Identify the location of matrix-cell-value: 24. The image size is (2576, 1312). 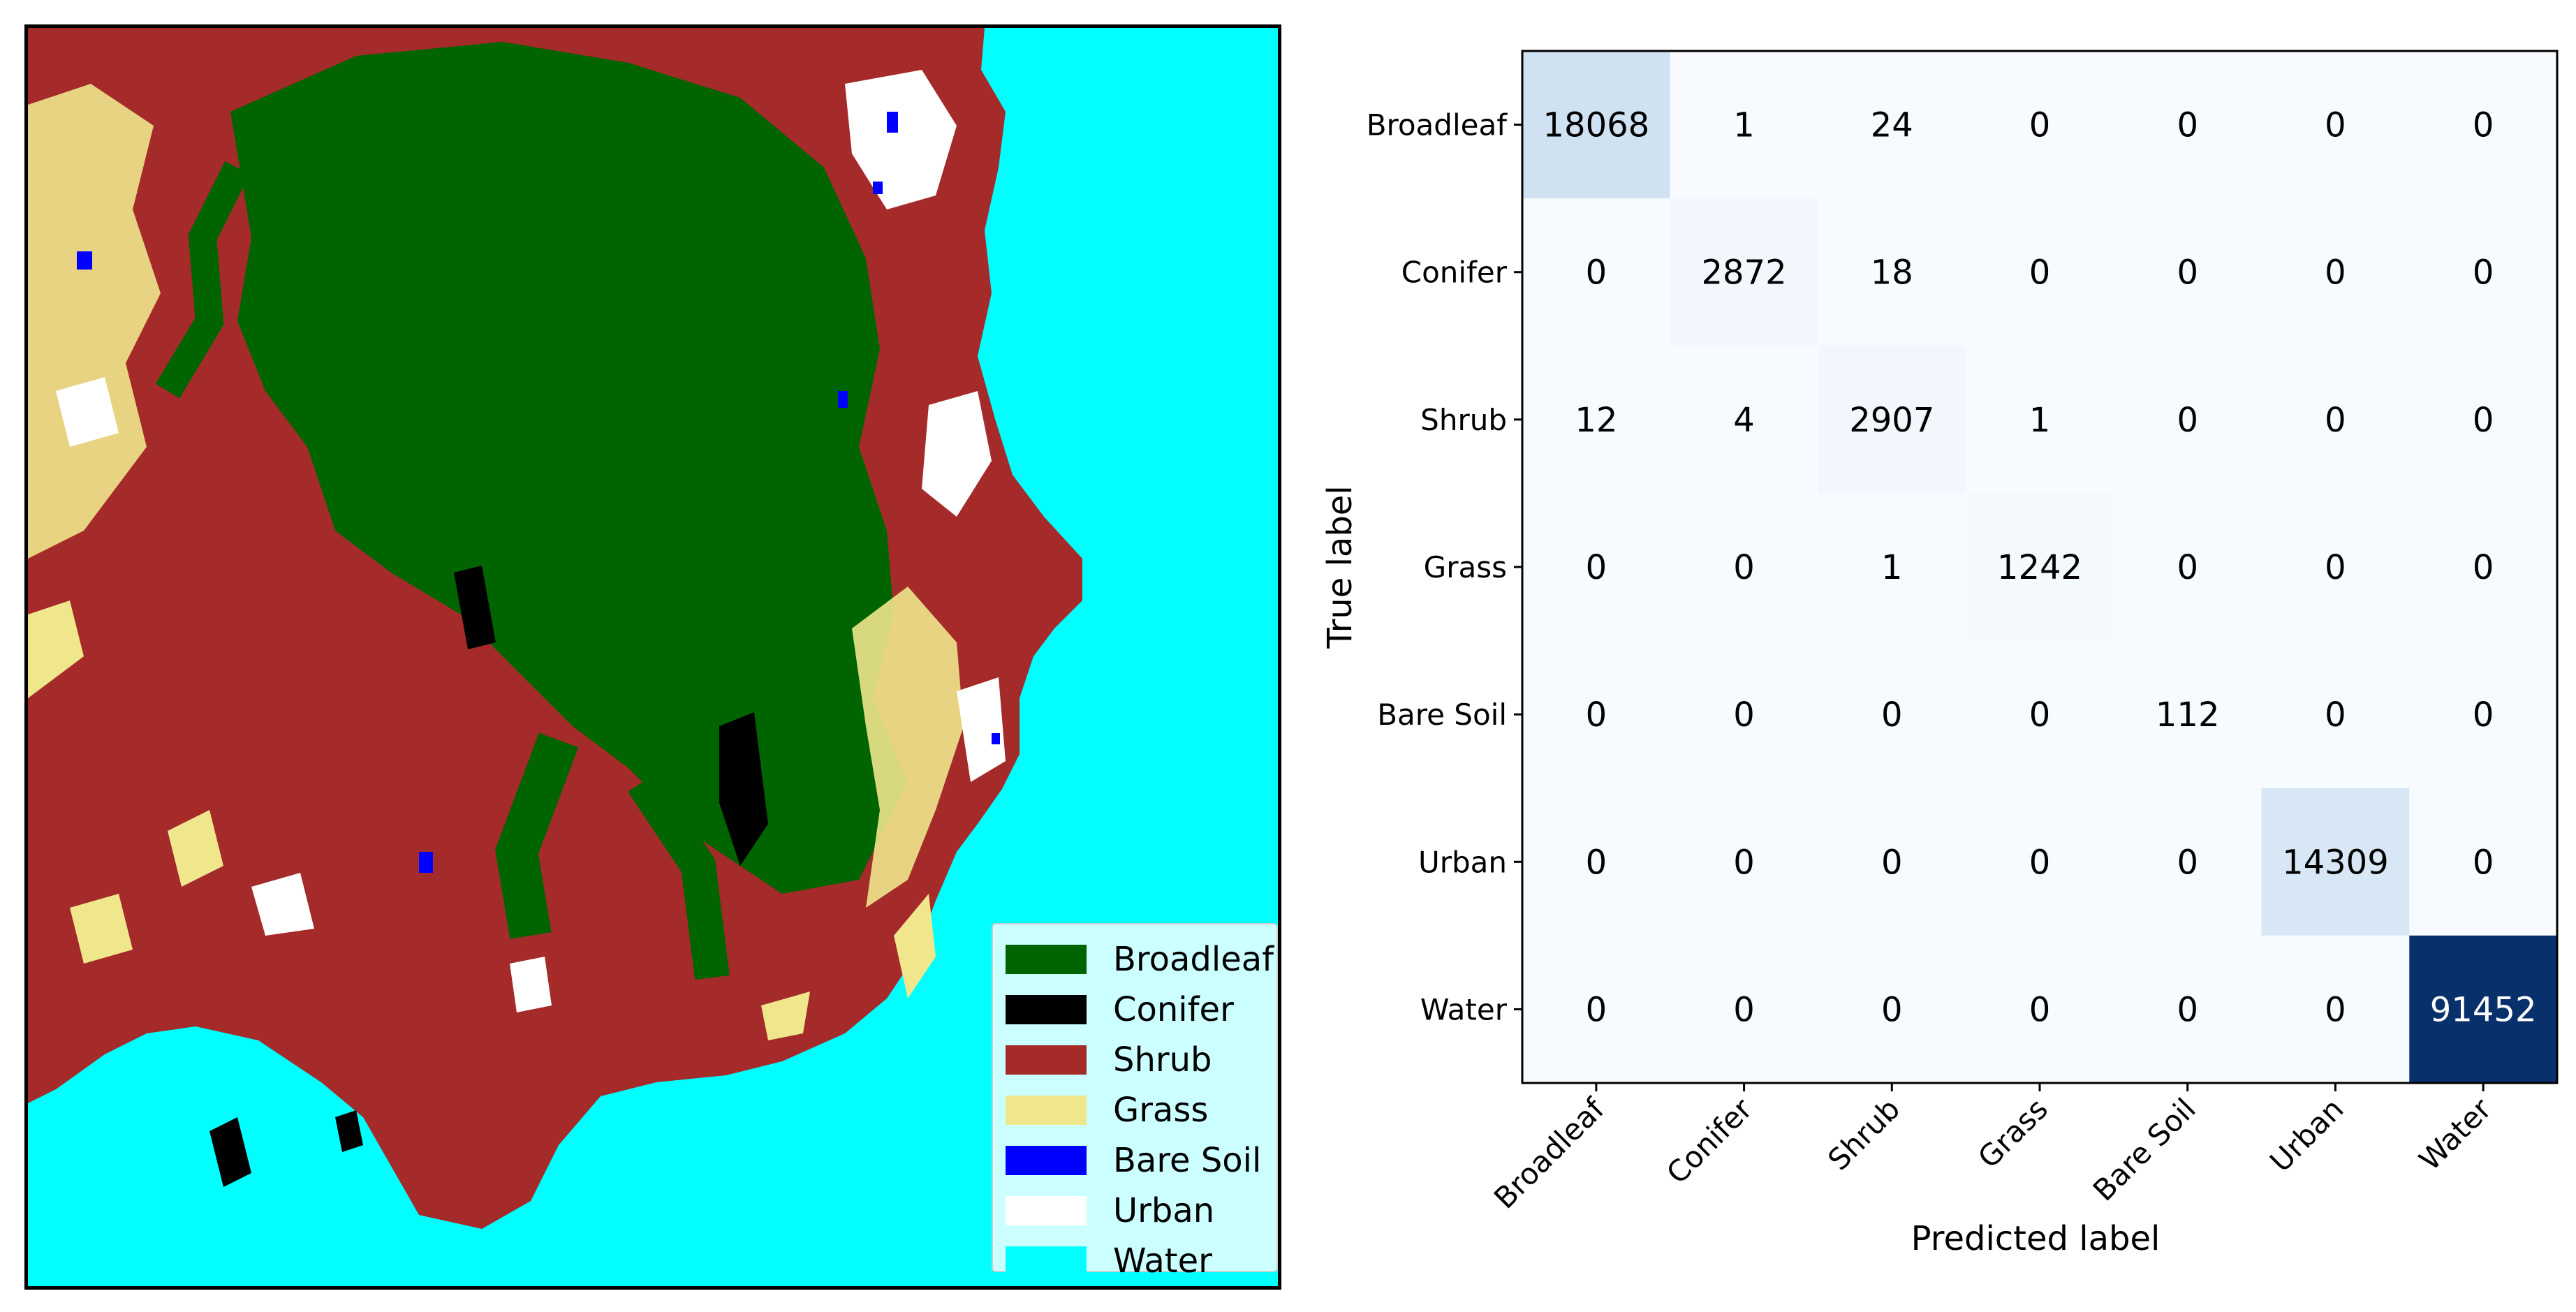
(1892, 125).